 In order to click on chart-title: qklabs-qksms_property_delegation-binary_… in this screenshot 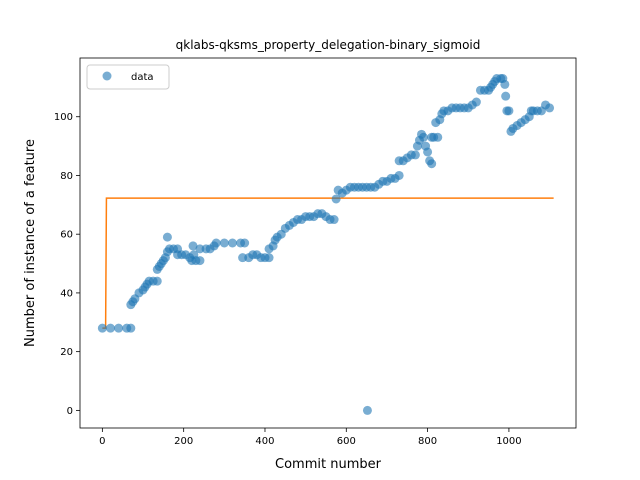, I will do `click(328, 45)`.